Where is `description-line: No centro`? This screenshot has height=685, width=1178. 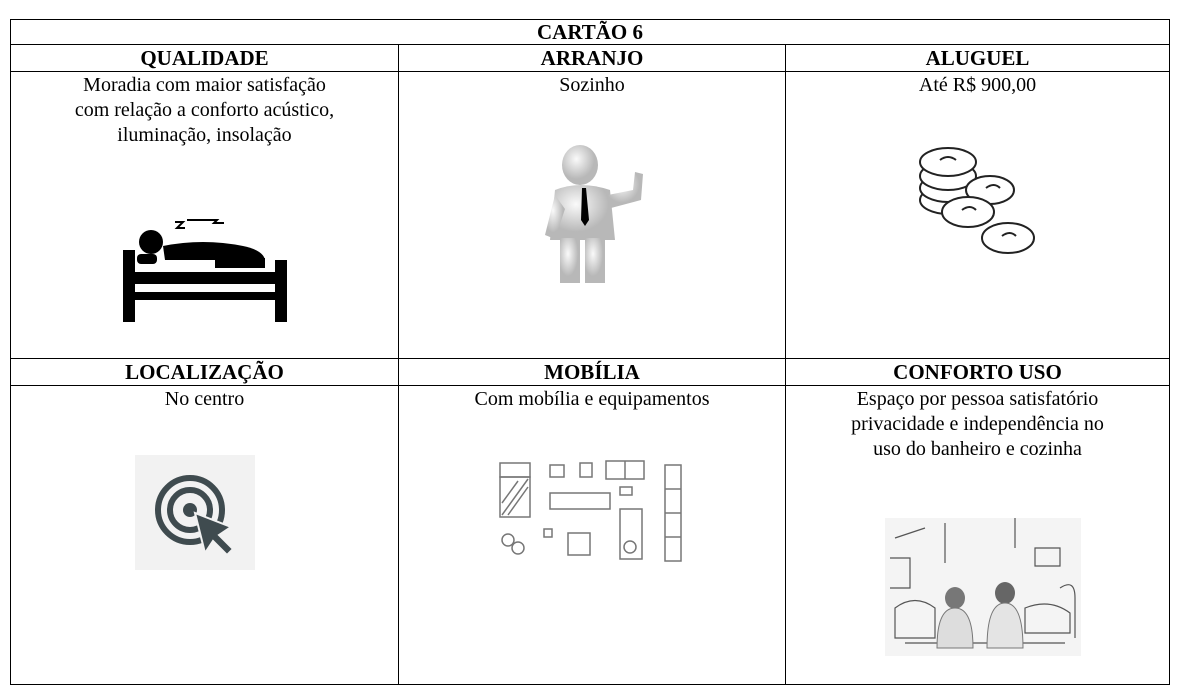
description-line: No centro is located at coordinates (204, 399).